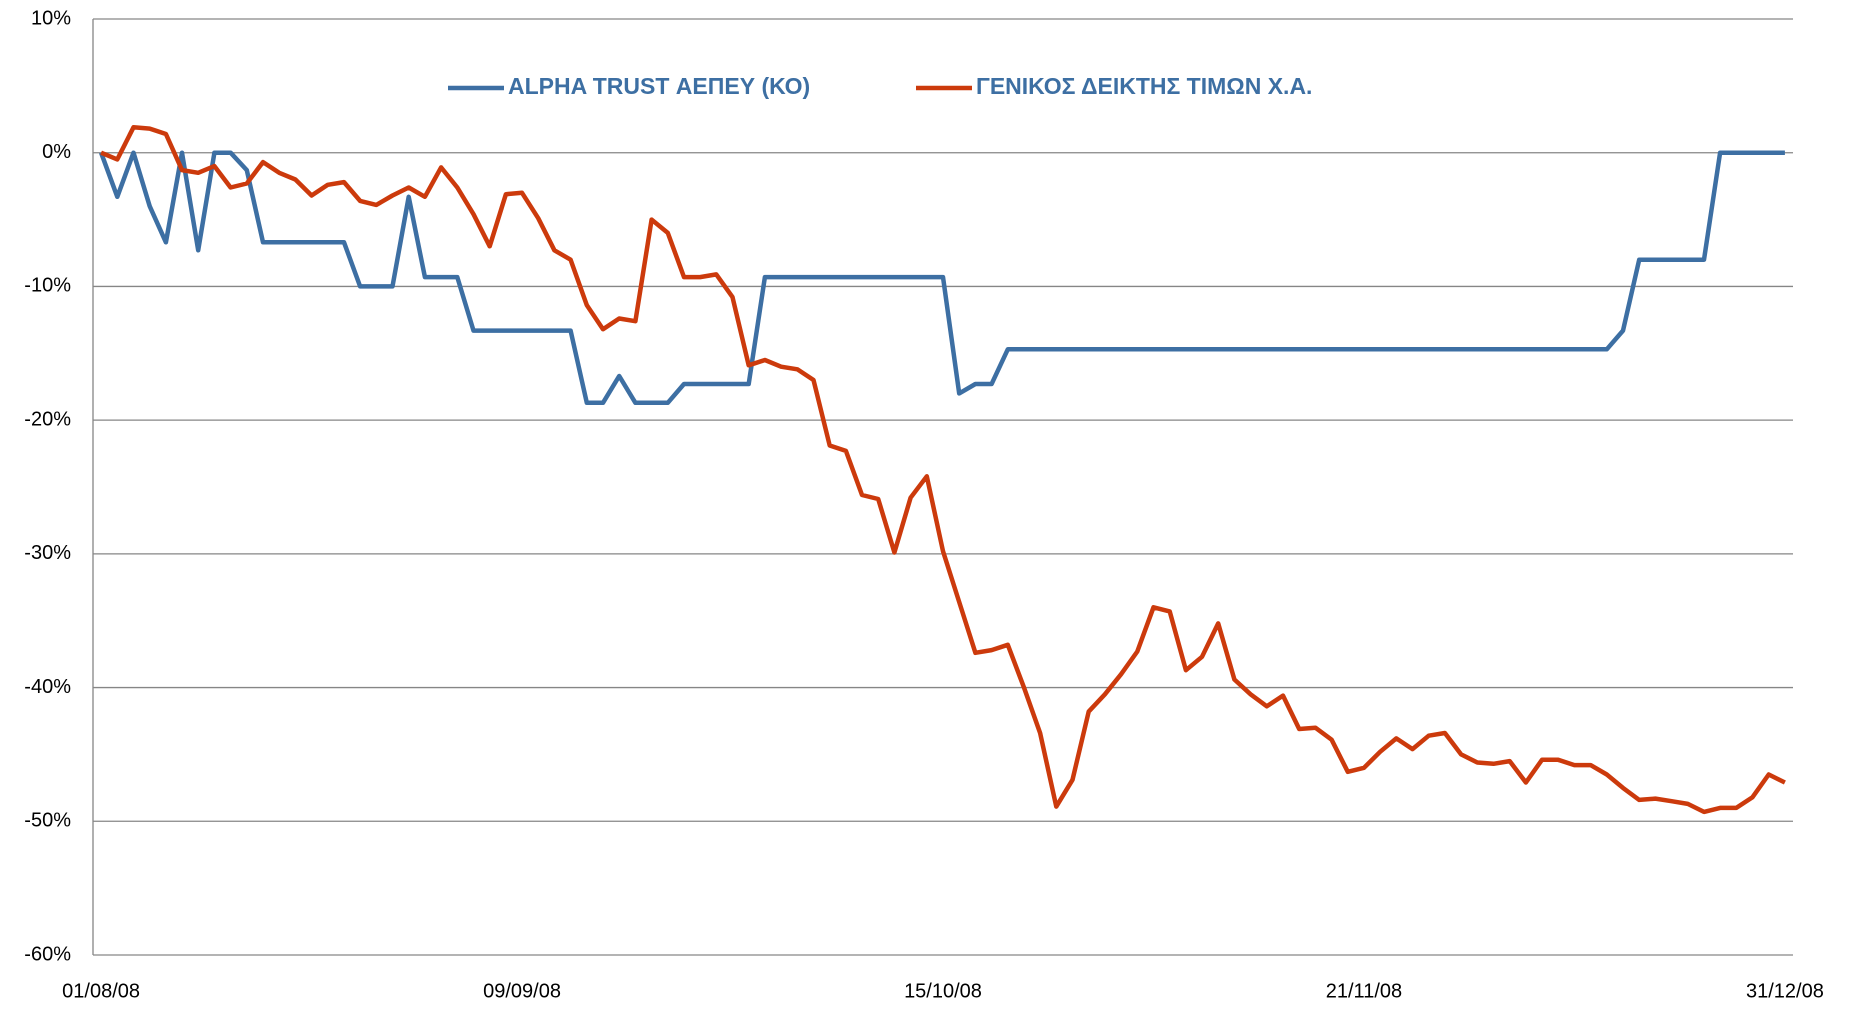 The image size is (1850, 1009). I want to click on legend-label: ΓΕΝΙΚΟΣ ΔΕΙΚΤΗΣ ΤΙΜΩΝ Χ.Α., so click(1144, 86).